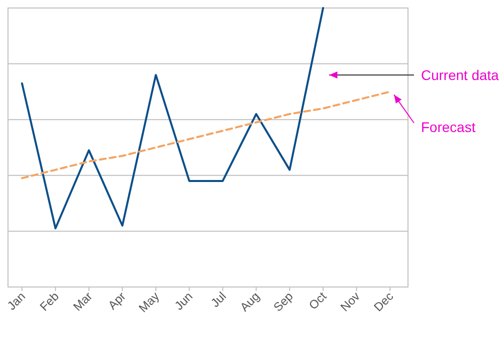  What do you see at coordinates (318, 300) in the screenshot?
I see `x-tick-label: Oct` at bounding box center [318, 300].